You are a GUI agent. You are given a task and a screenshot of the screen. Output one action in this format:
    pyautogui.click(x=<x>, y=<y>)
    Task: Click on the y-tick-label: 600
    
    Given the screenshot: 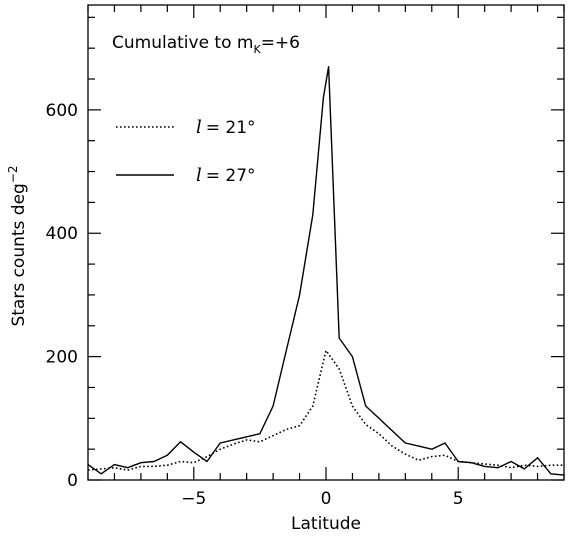 What is the action you would take?
    pyautogui.click(x=62, y=111)
    